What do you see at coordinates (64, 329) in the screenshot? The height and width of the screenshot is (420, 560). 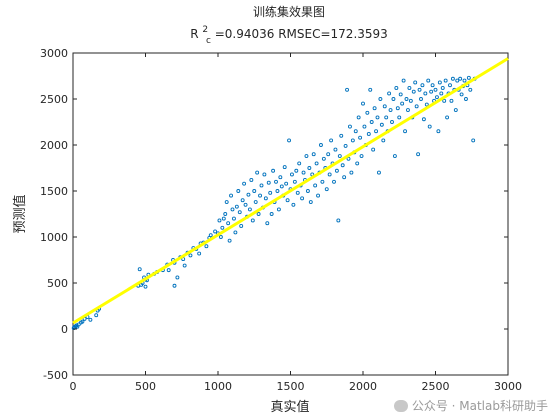 I see `y-tick-label: 0` at bounding box center [64, 329].